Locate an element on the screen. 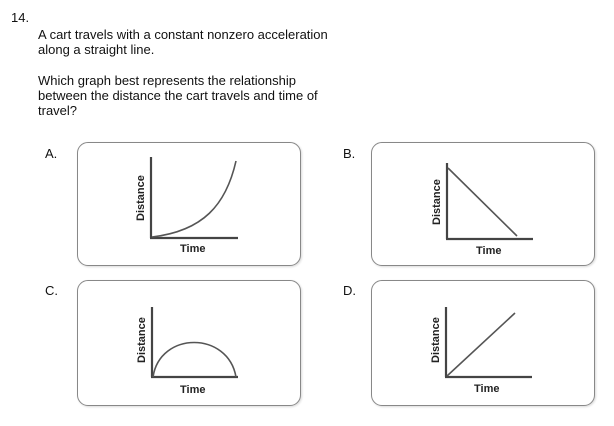 This screenshot has width=614, height=426. option-d-graph: Distance Time is located at coordinates (483, 343).